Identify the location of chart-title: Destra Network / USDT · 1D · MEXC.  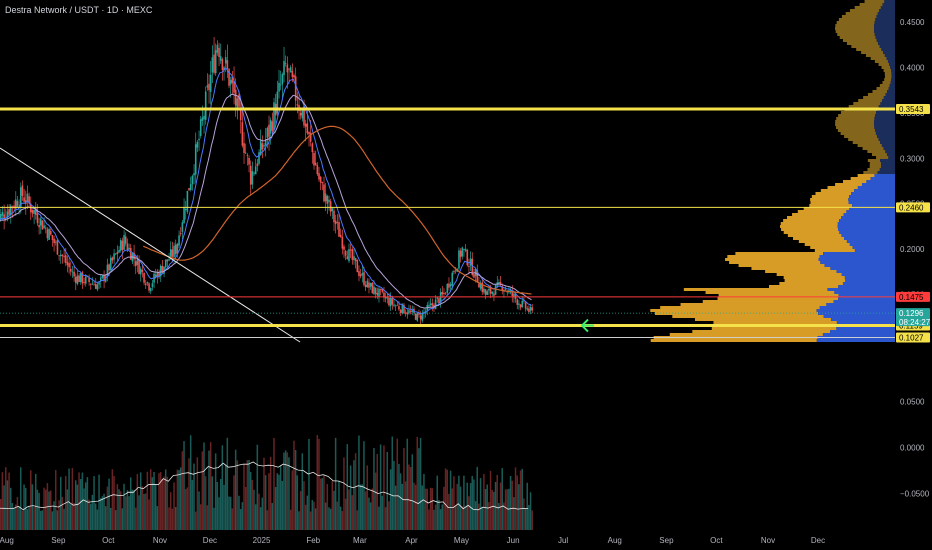
(79, 10).